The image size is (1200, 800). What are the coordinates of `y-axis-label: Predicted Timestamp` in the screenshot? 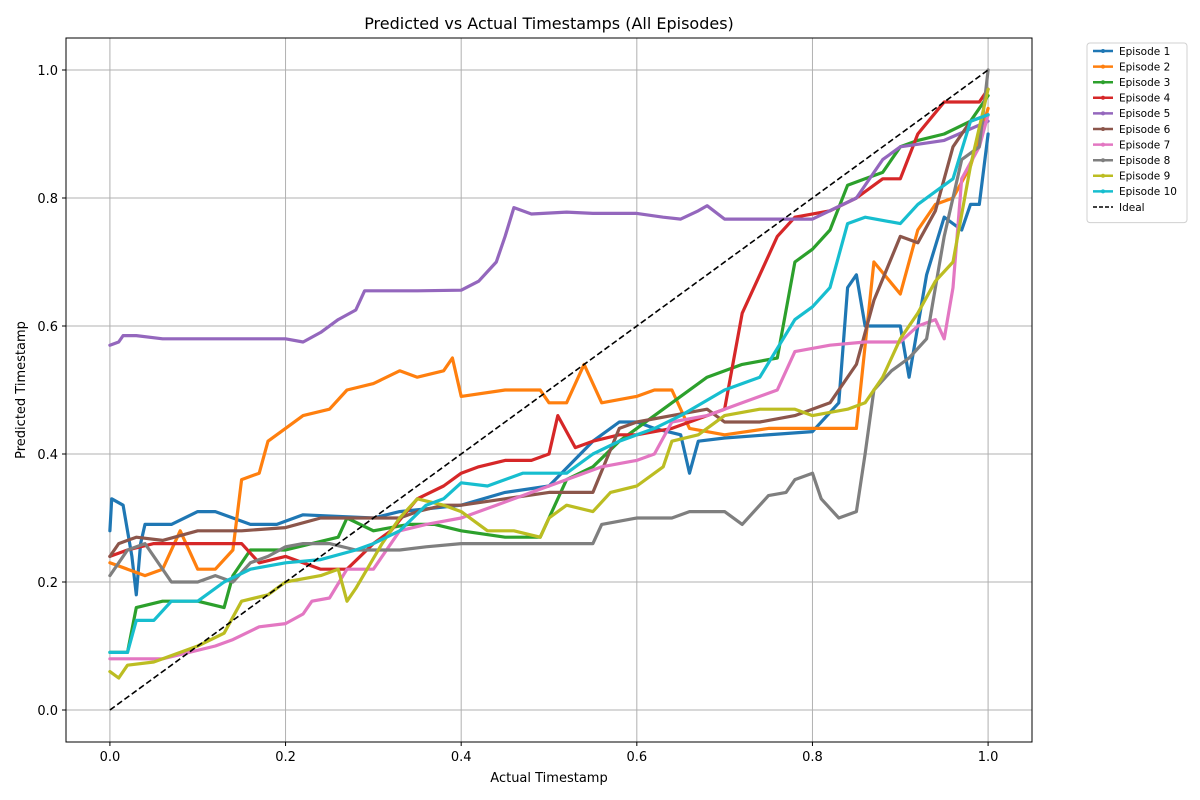 It's located at (21, 390).